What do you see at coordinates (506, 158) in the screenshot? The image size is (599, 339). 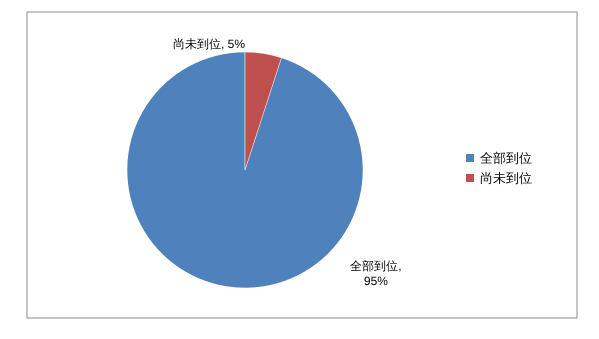 I see `legend-label: 全部到位` at bounding box center [506, 158].